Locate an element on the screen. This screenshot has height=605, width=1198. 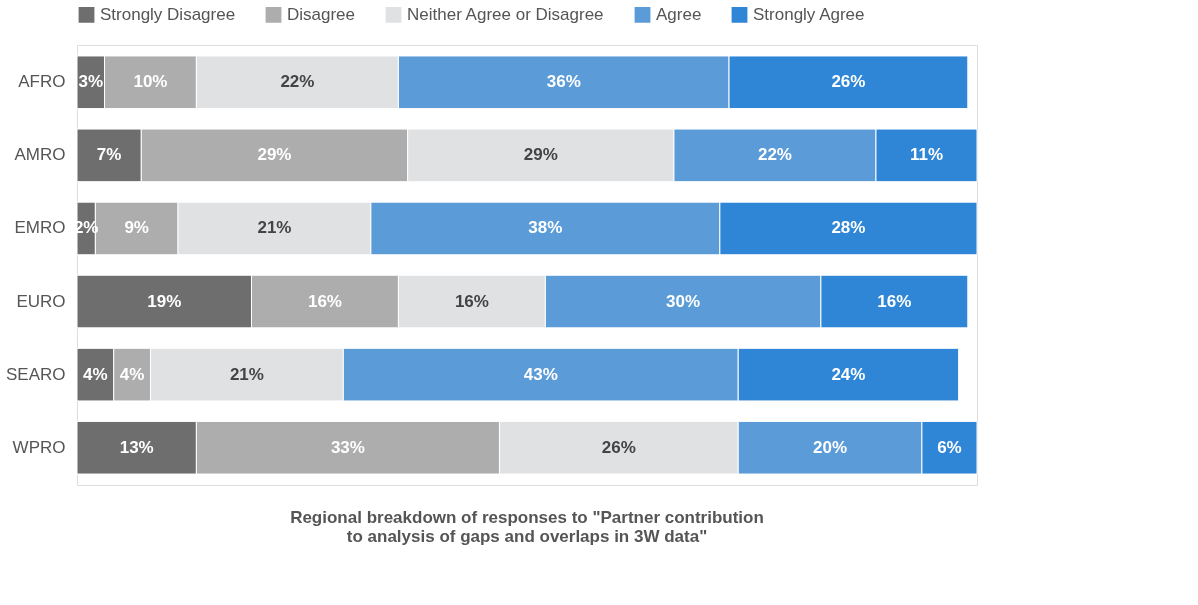
legend-label: Disagree is located at coordinates (321, 14).